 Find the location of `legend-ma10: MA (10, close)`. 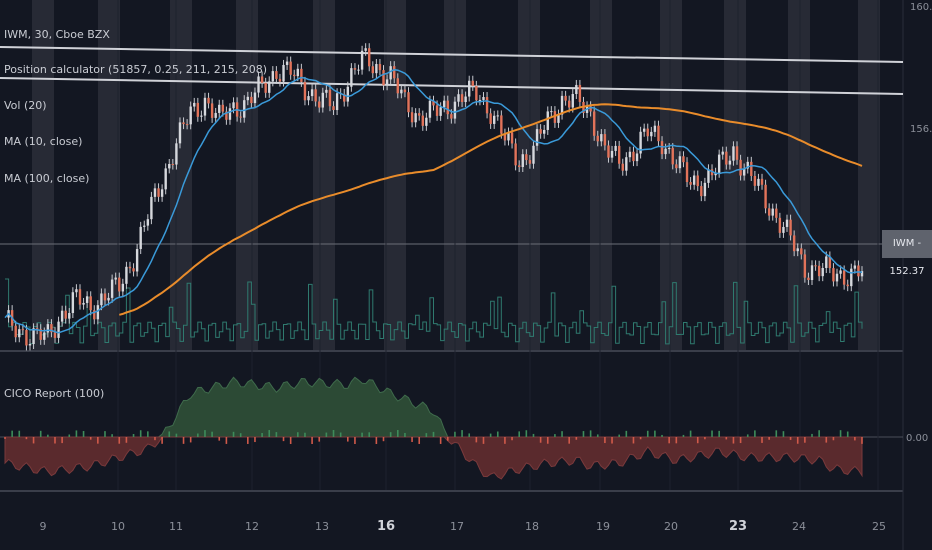

legend-ma10: MA (10, close) is located at coordinates (43, 141).